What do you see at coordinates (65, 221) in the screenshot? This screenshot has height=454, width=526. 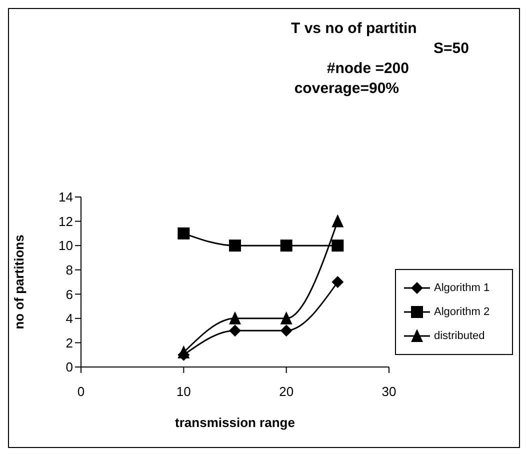 I see `y-tick-label: 12` at bounding box center [65, 221].